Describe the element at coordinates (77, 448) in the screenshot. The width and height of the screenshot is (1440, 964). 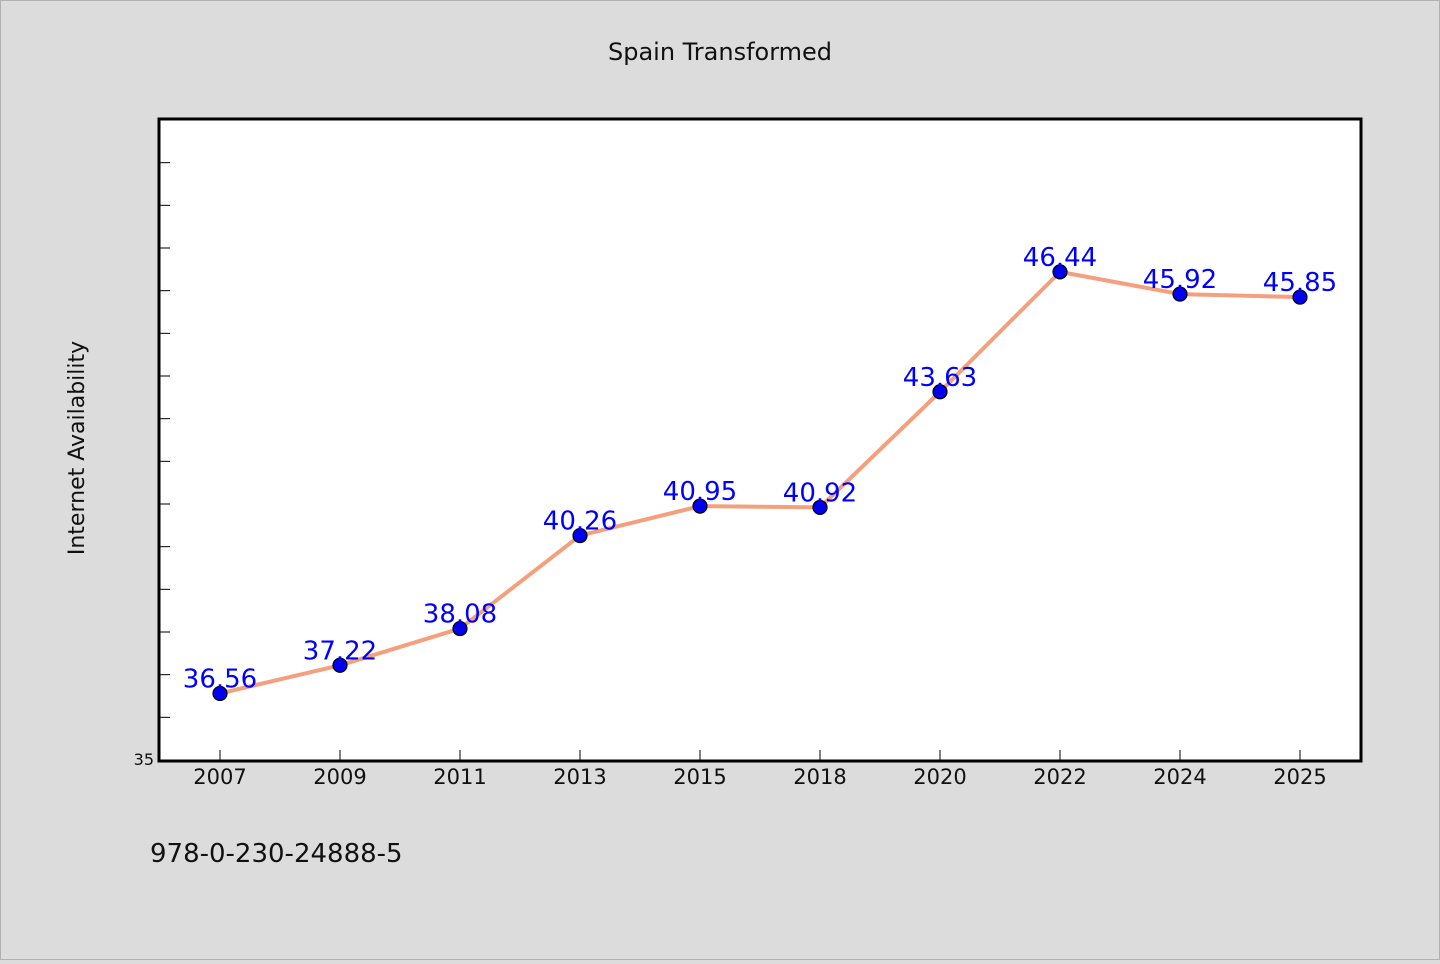
I see `y-axis-label: Internet Availability` at that location.